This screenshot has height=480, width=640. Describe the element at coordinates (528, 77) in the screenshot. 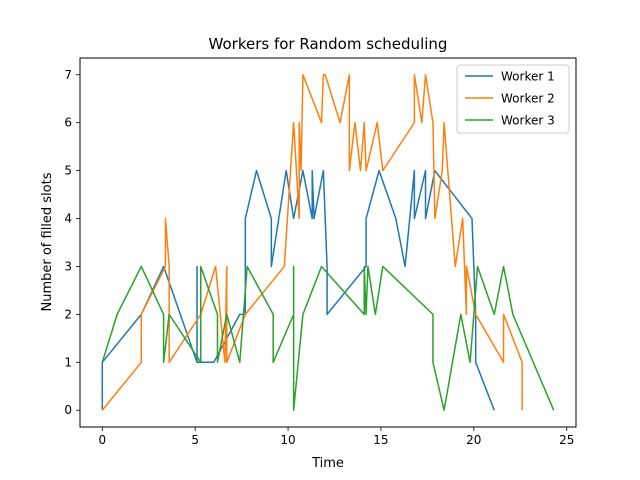

I see `legend-label: Worker 1` at that location.